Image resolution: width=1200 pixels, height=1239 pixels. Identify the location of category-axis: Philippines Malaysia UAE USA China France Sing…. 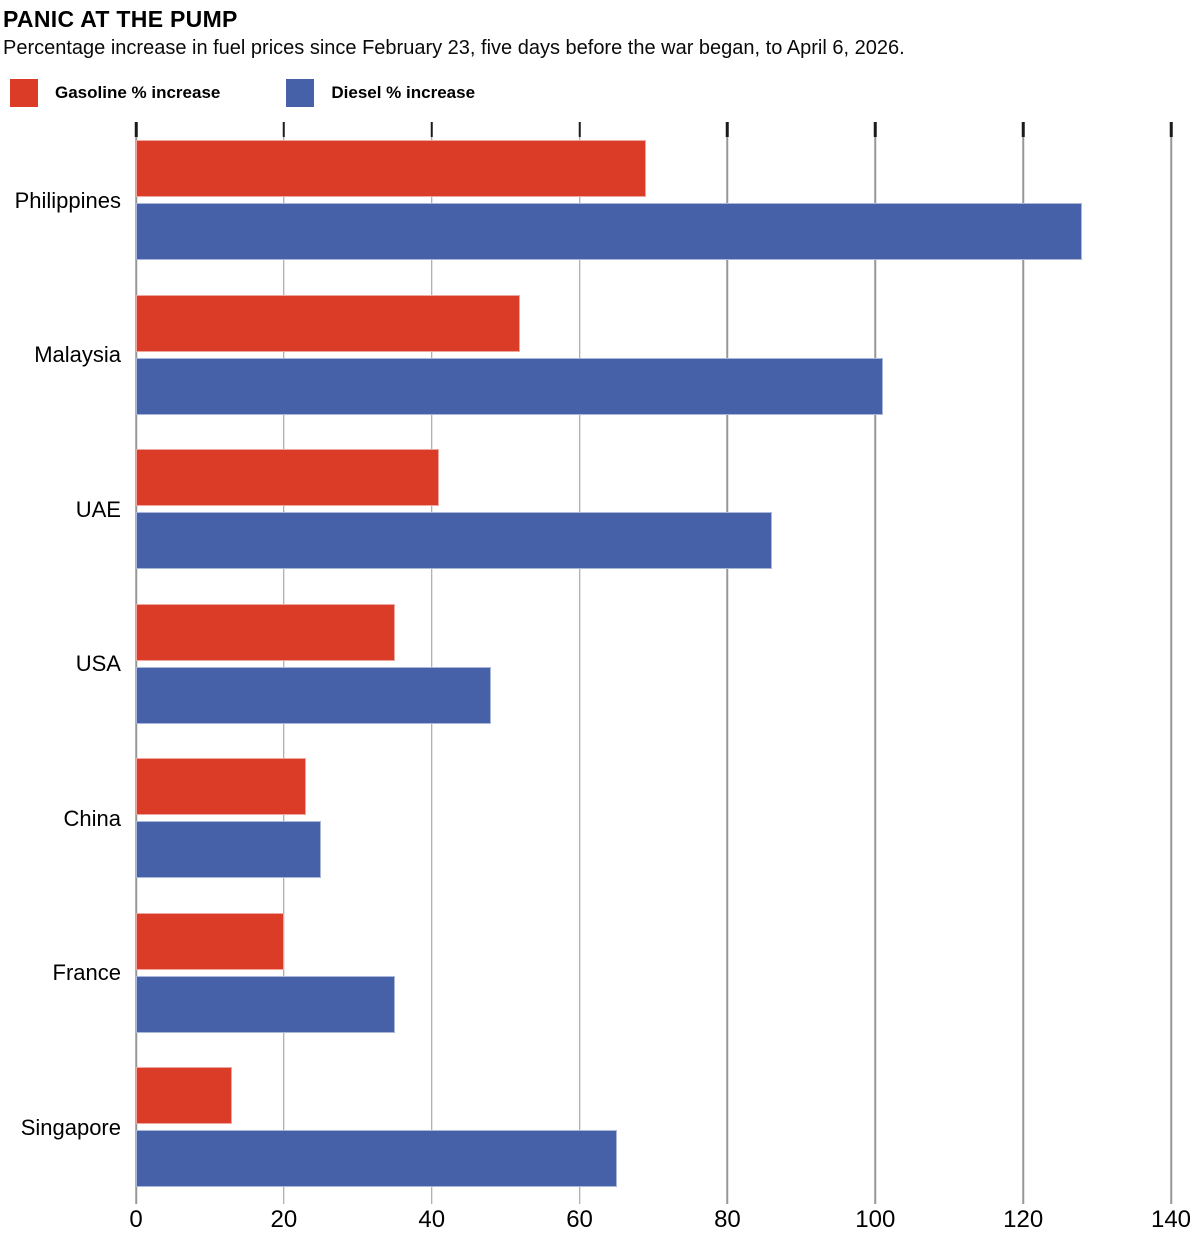
(60, 657).